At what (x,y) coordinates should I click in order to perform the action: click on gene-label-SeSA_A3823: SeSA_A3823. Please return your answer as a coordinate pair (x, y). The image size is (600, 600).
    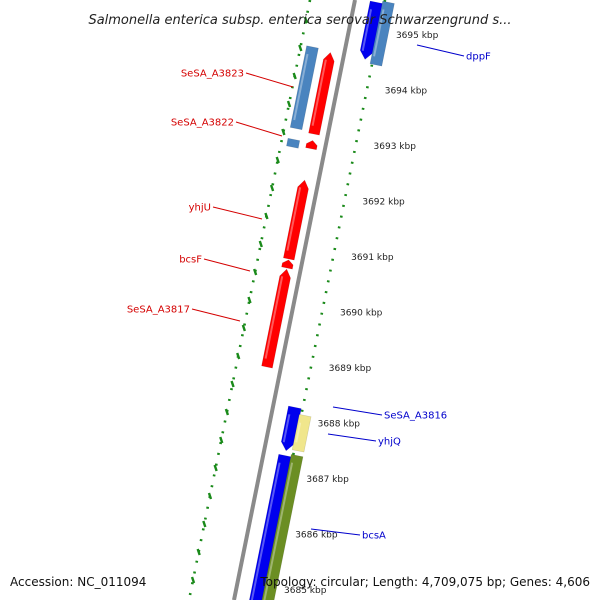
    Looking at the image, I should click on (212, 74).